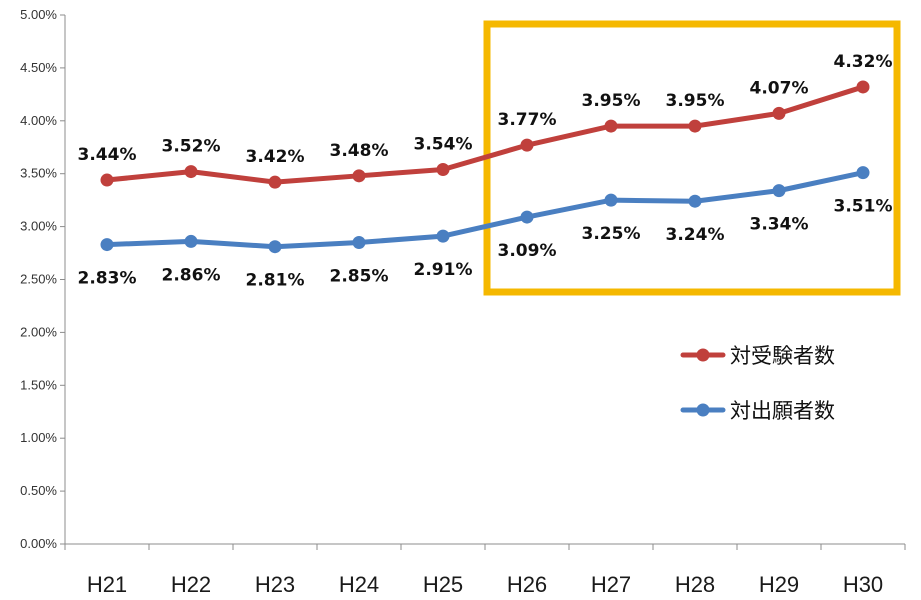 This screenshot has width=921, height=600. What do you see at coordinates (38, 226) in the screenshot?
I see `y-tick-label: 3.00%` at bounding box center [38, 226].